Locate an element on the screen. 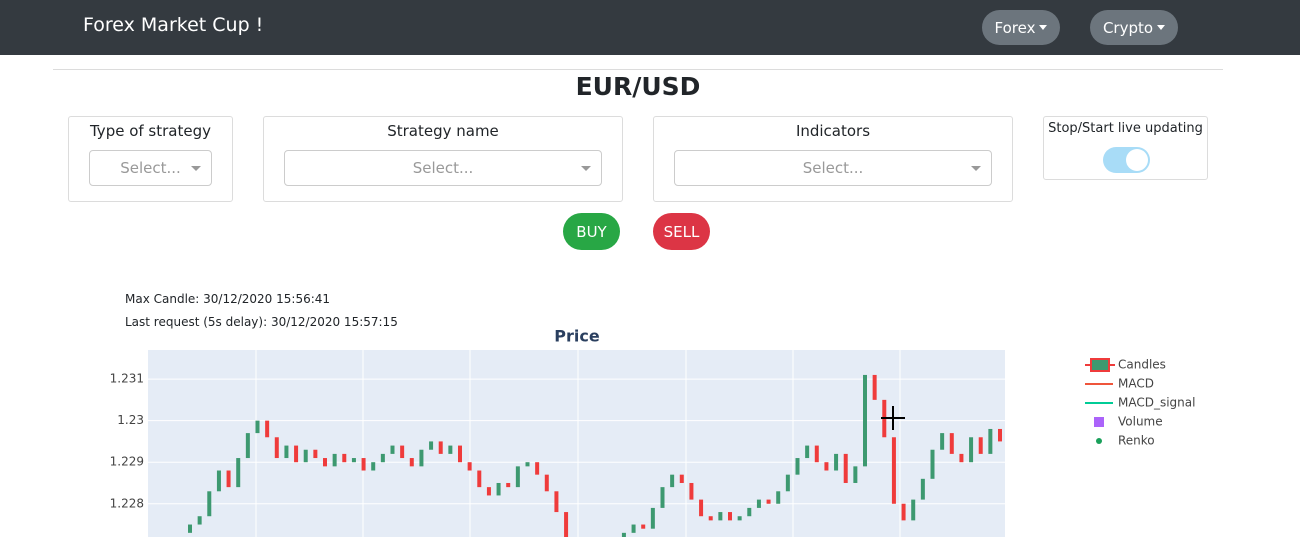 The image size is (1300, 537). chart-title: Price is located at coordinates (577, 336).